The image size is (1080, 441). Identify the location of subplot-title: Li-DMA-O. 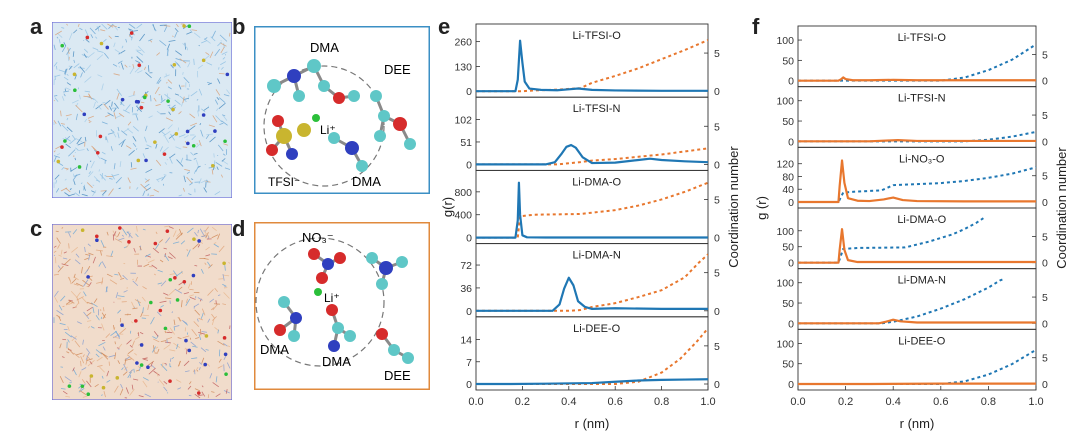
(921, 220).